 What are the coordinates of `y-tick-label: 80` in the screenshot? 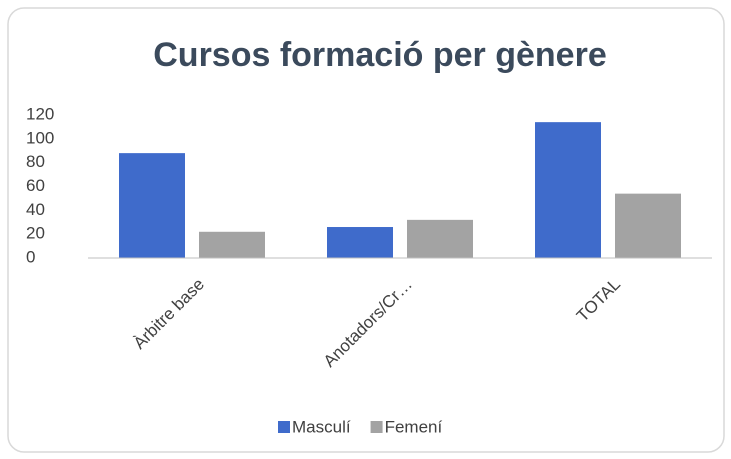 It's located at (35, 161).